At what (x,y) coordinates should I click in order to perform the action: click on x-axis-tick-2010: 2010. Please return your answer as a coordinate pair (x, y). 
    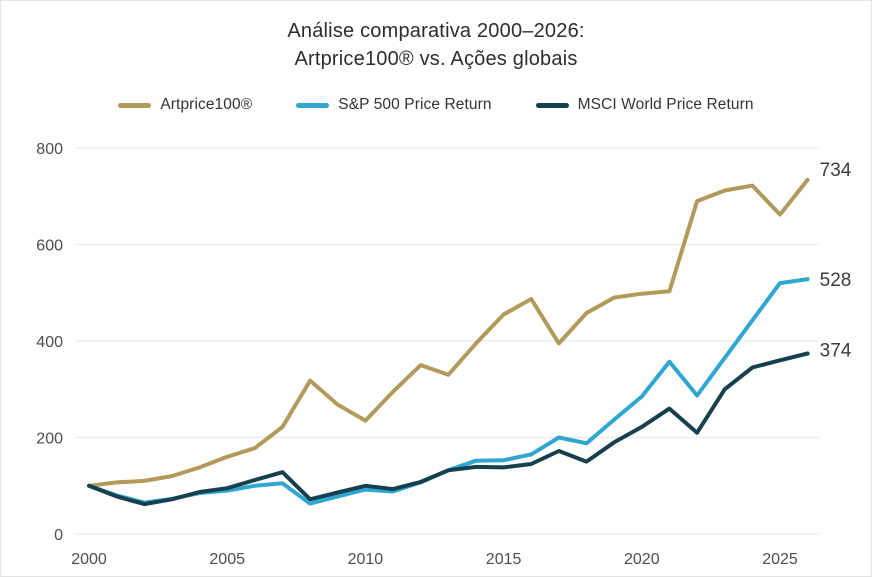
    Looking at the image, I should click on (366, 559).